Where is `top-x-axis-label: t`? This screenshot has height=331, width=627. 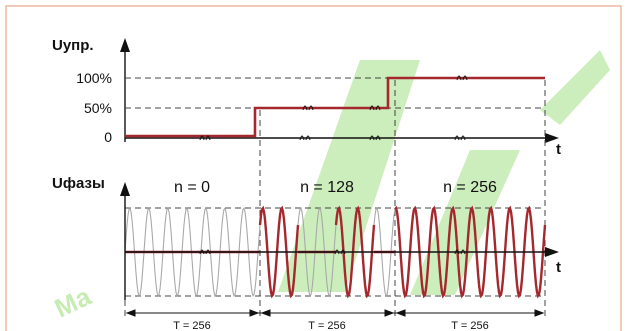 top-x-axis-label: t is located at coordinates (558, 149).